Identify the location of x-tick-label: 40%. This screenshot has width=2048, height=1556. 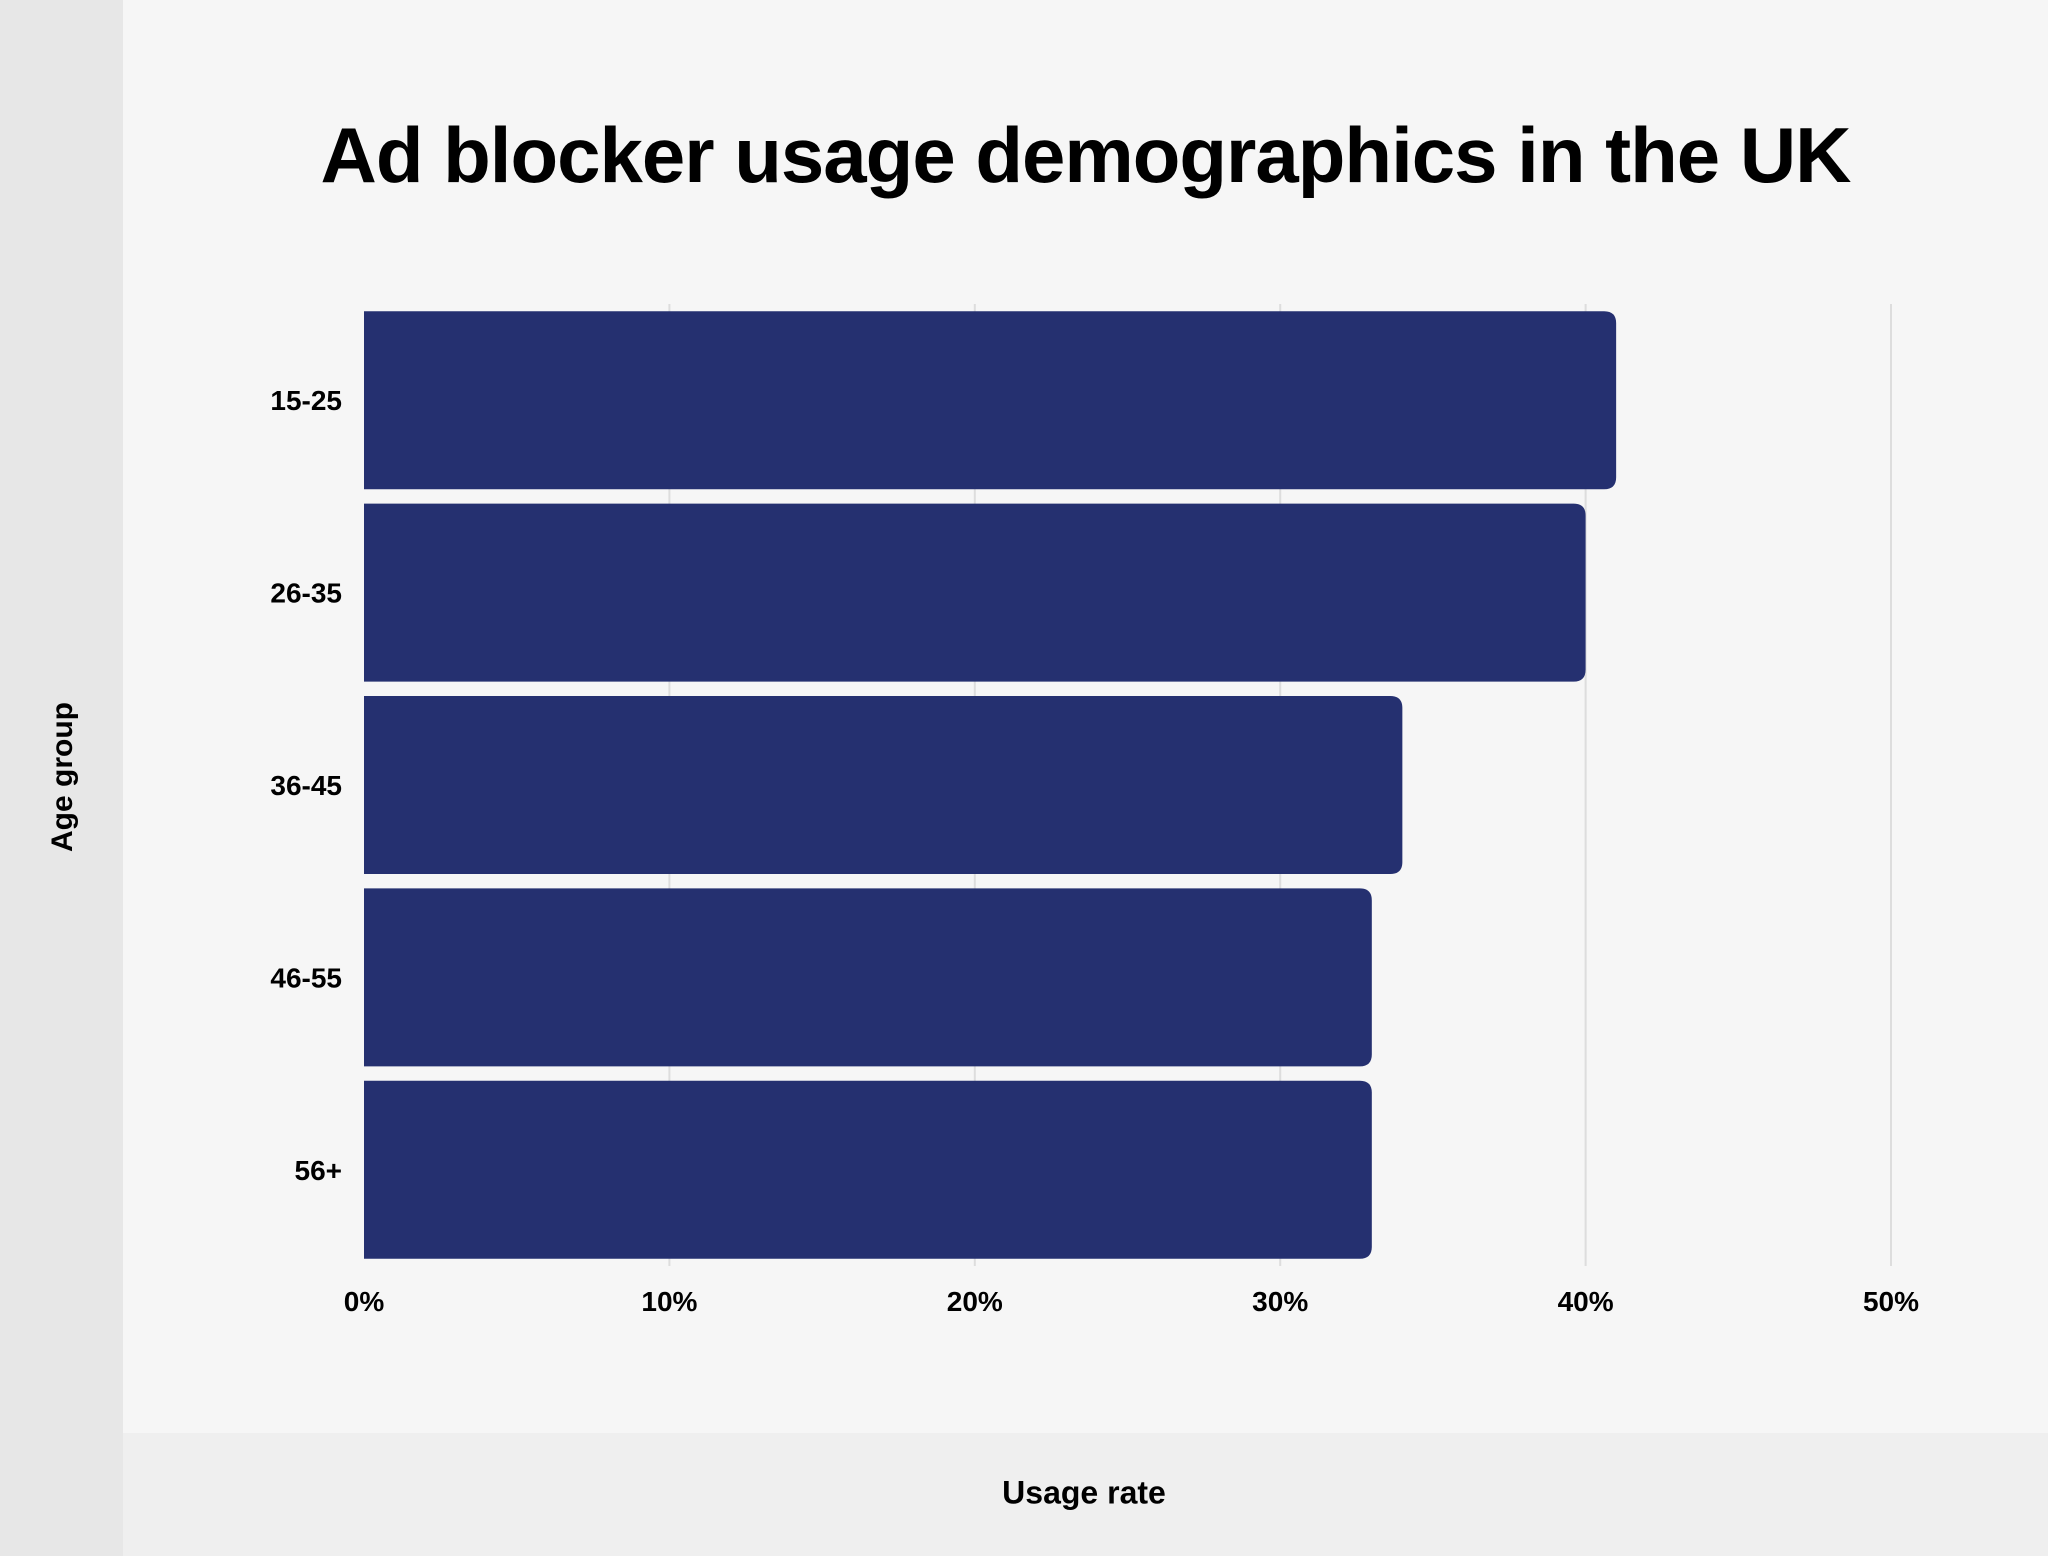
(1586, 1301).